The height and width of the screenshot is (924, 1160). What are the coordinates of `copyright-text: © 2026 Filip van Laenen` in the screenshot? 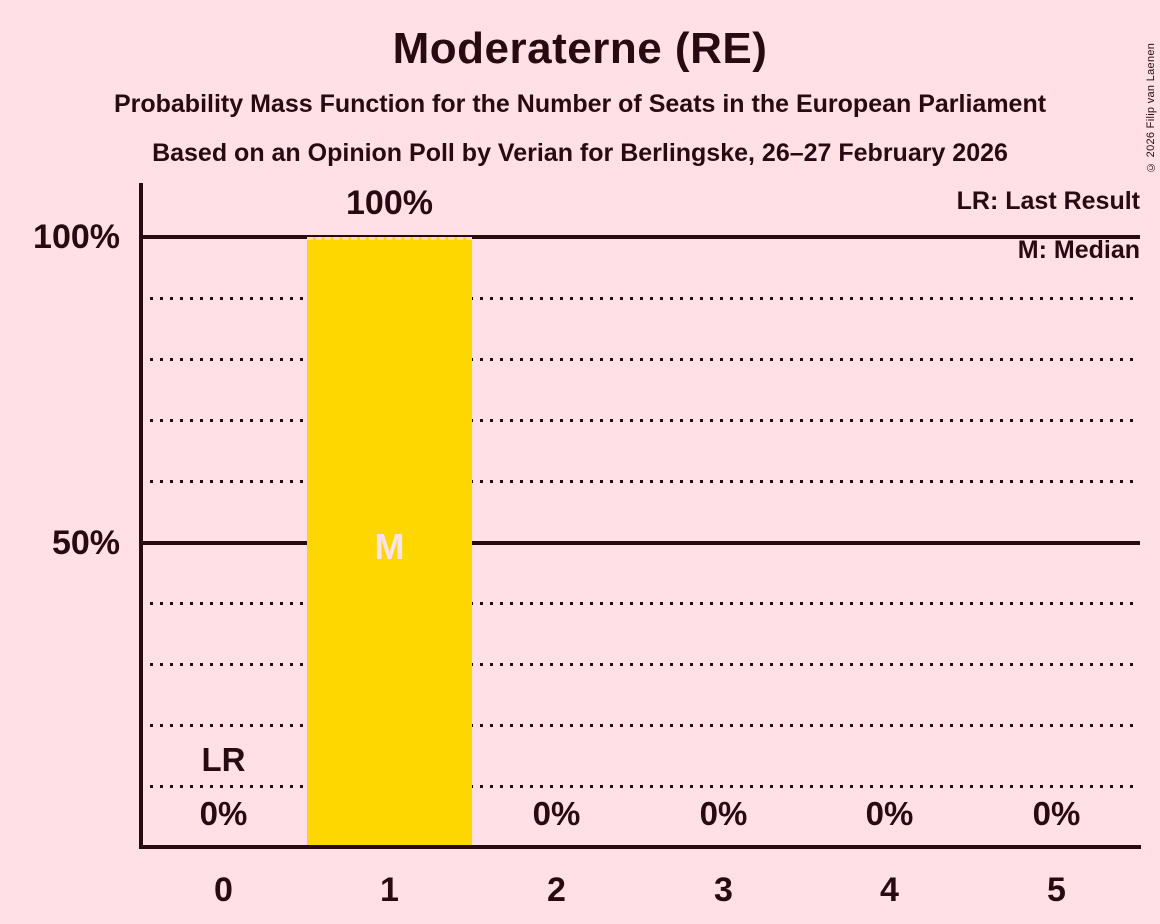 It's located at (1151, 107).